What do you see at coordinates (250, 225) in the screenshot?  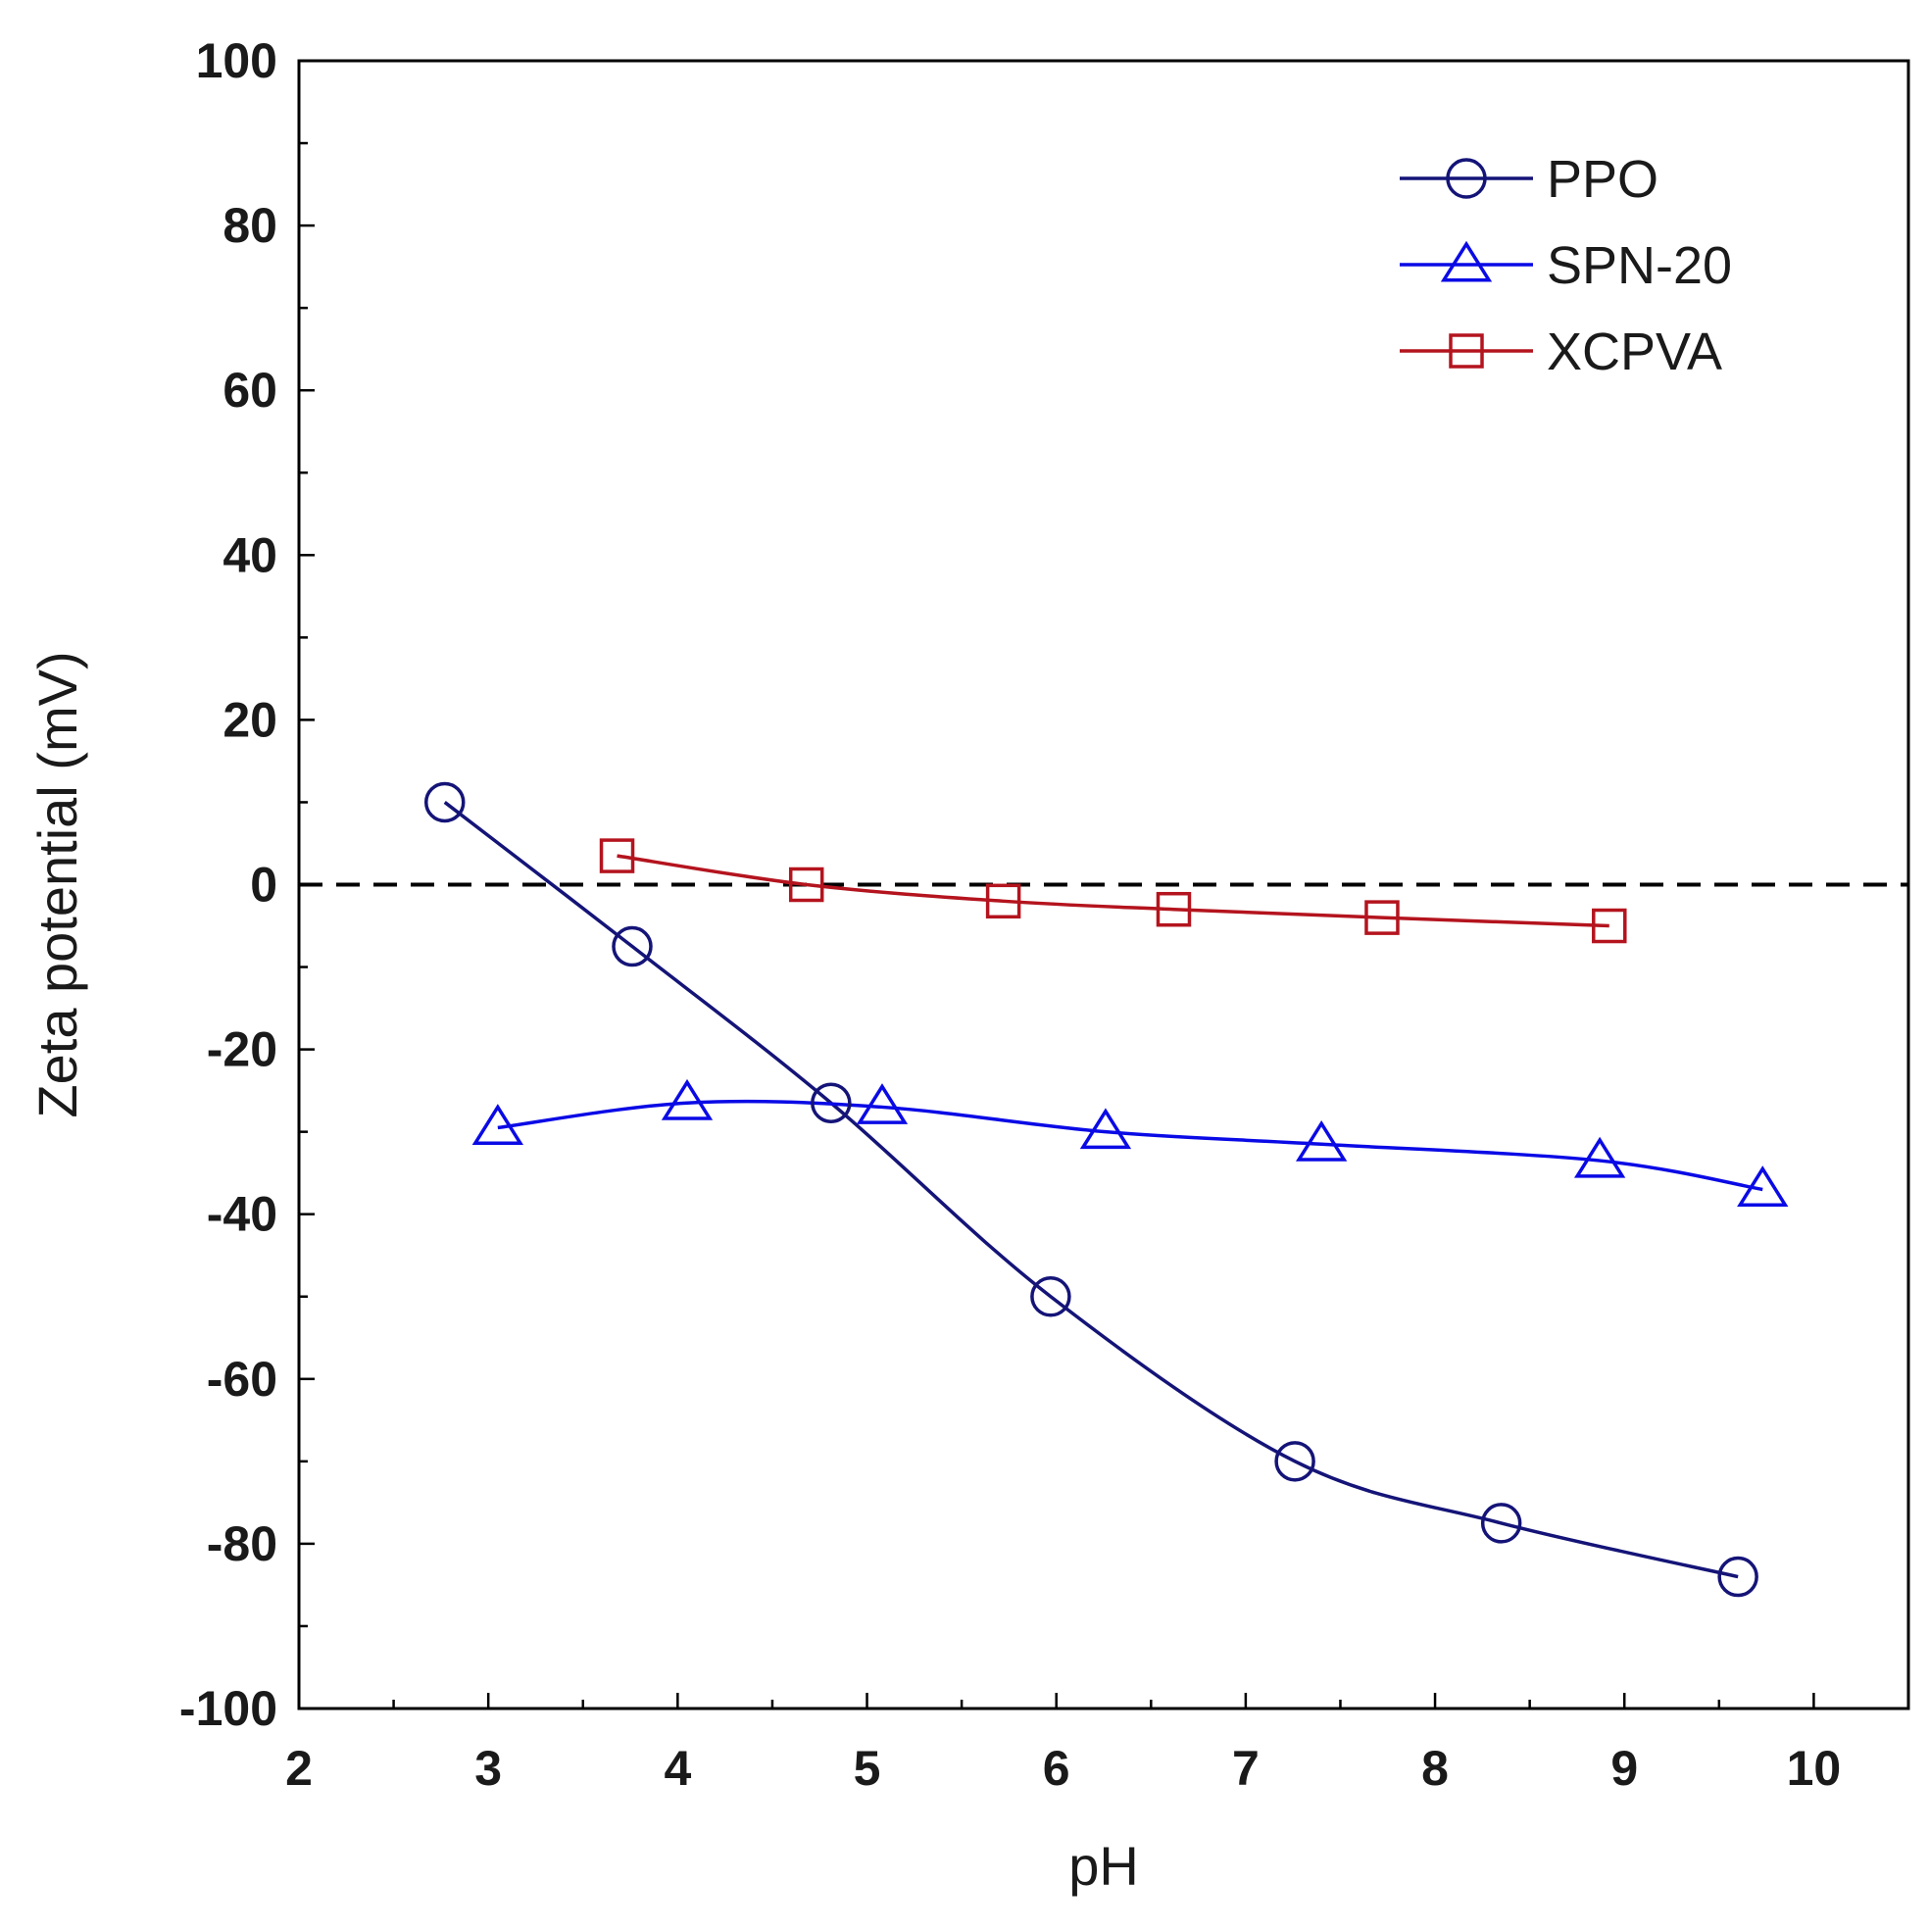 I see `y-tick-label: 80` at bounding box center [250, 225].